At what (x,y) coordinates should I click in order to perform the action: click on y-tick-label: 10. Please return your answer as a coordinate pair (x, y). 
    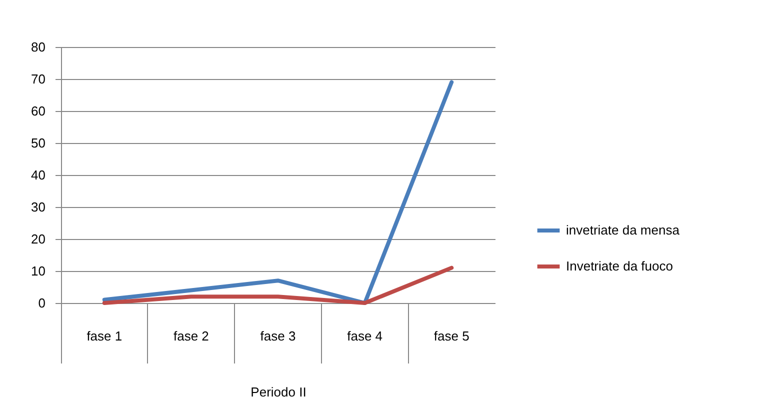
    Looking at the image, I should click on (38, 271).